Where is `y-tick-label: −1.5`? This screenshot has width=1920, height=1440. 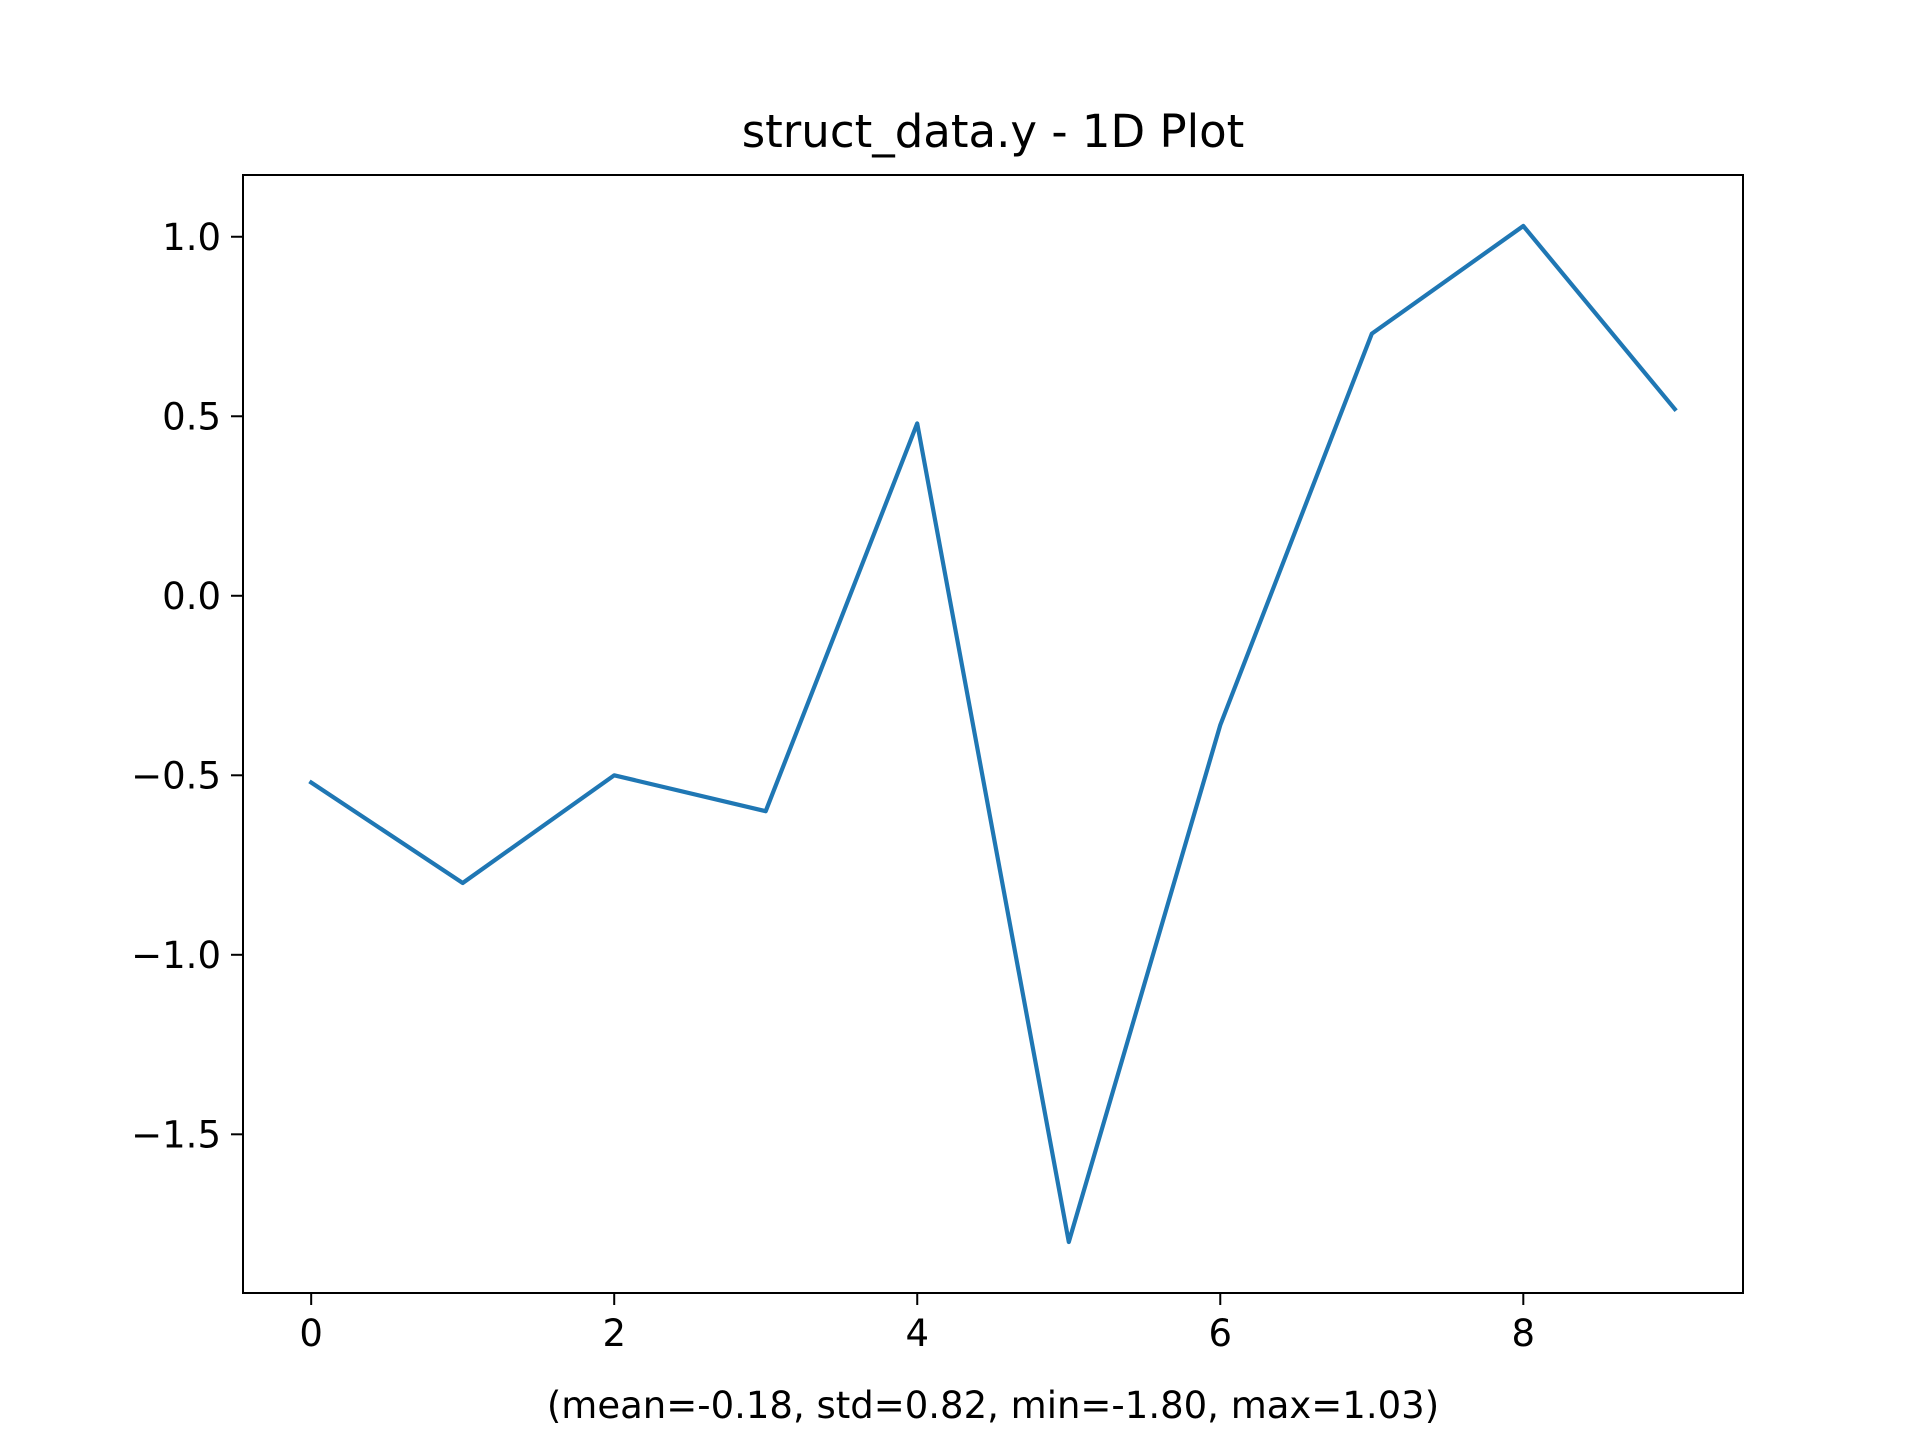
y-tick-label: −1.5 is located at coordinates (176, 1134).